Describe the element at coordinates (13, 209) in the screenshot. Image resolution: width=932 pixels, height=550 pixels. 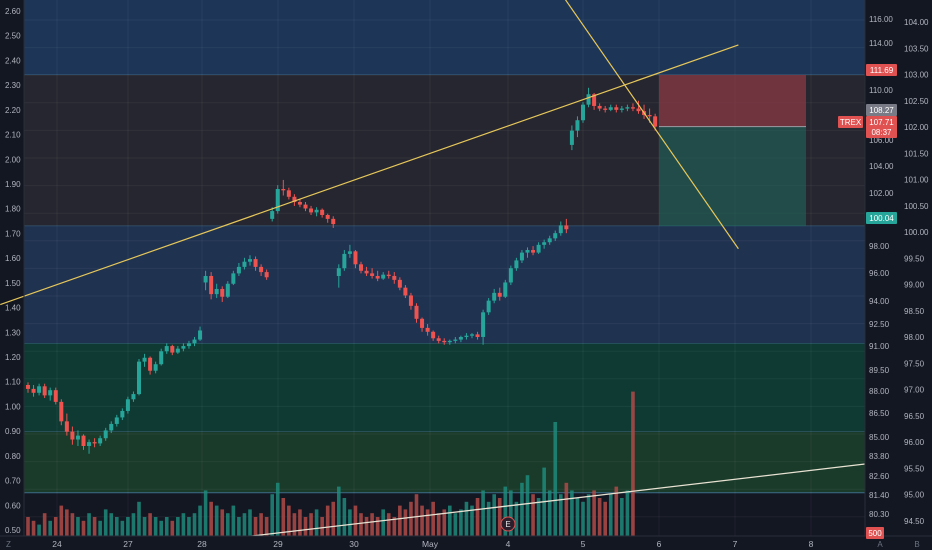
I see `left-axis-tick: 1.80` at that location.